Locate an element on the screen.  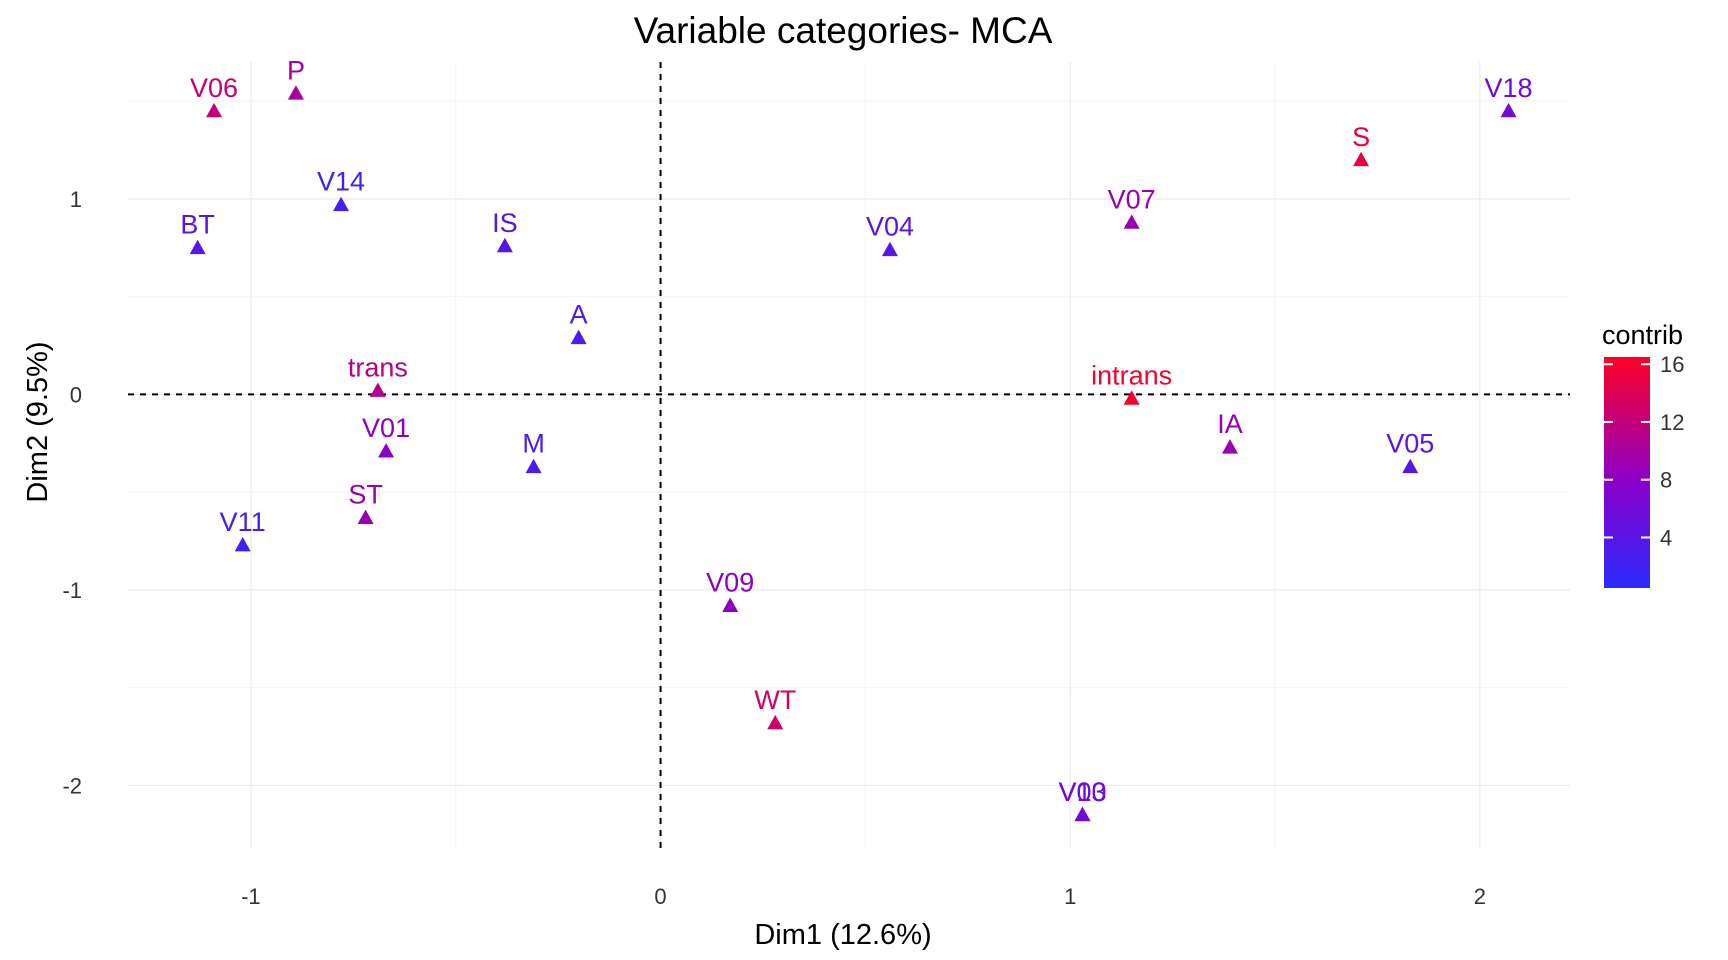
point-label: V01 is located at coordinates (386, 428).